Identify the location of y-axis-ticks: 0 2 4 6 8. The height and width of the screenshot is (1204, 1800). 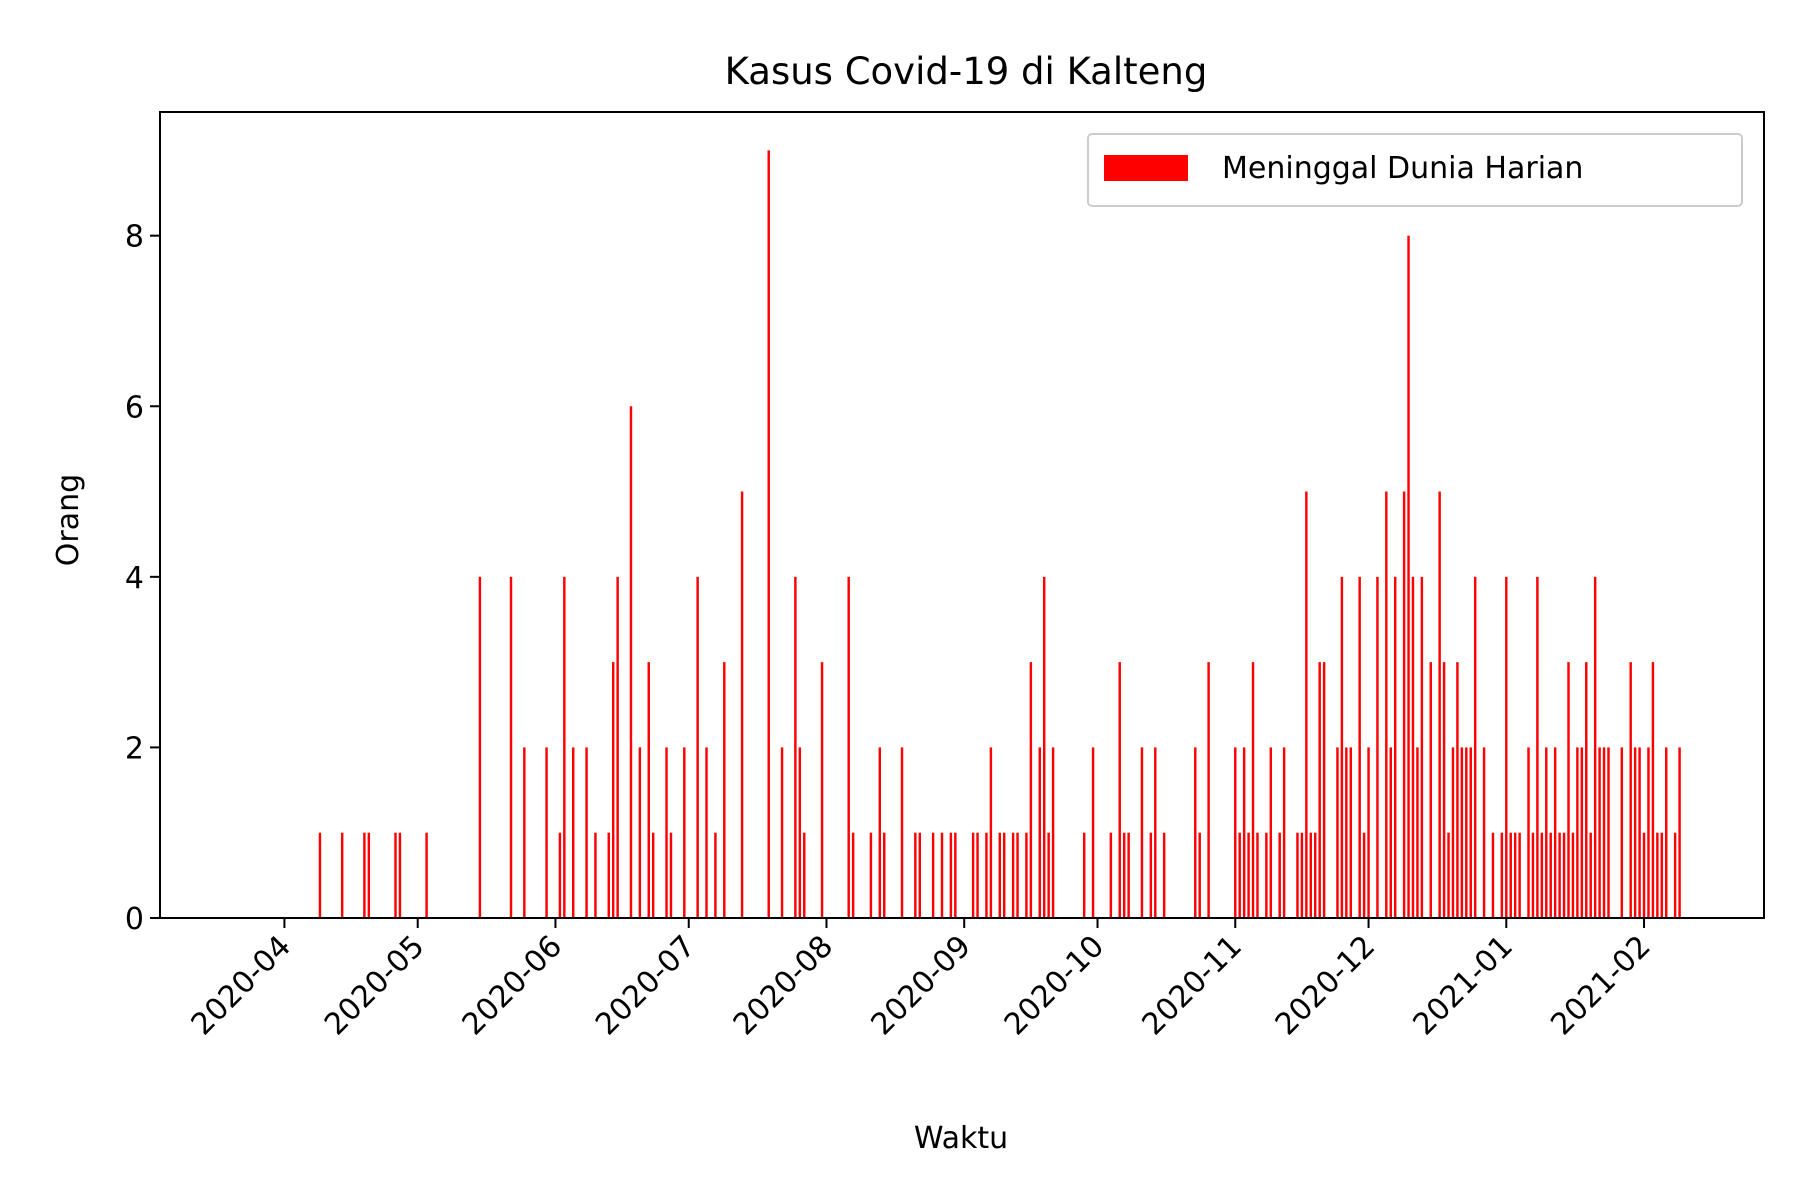
(142, 578).